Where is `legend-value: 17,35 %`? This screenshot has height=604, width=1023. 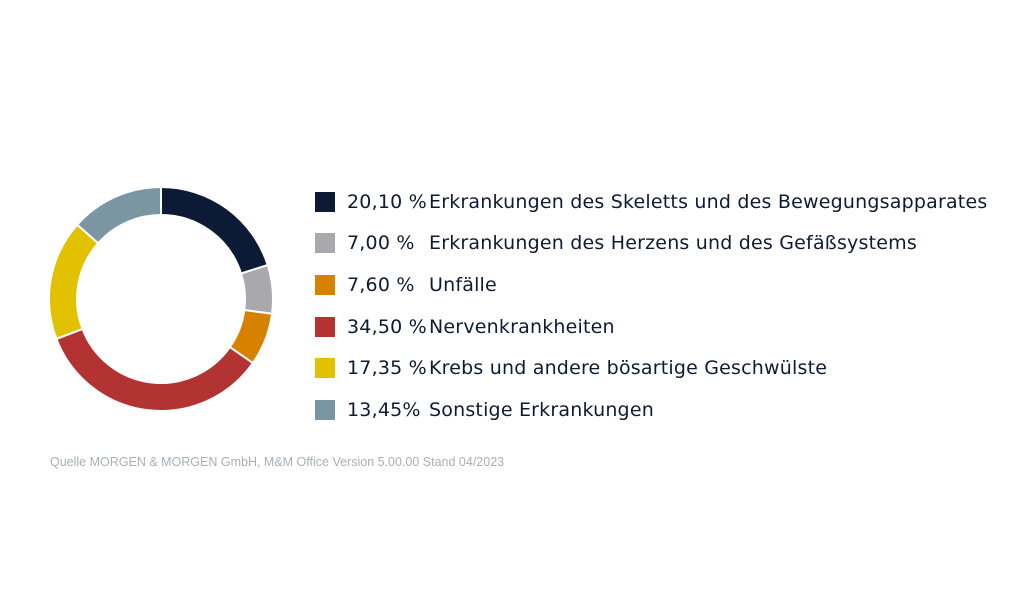
legend-value: 17,35 % is located at coordinates (387, 368).